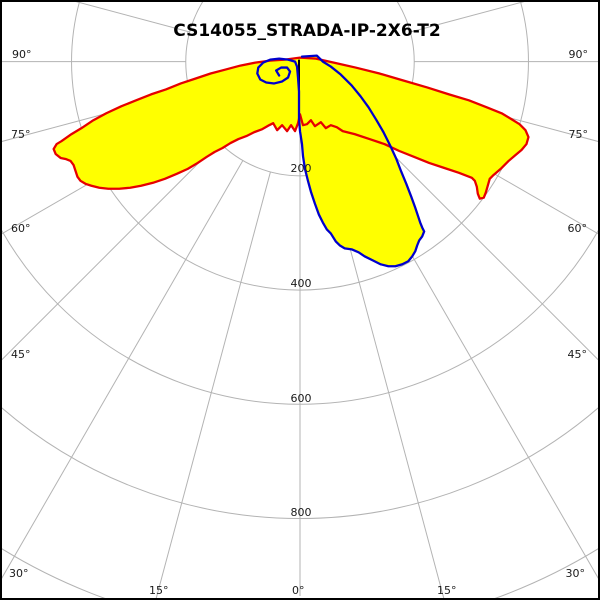 The width and height of the screenshot is (600, 600). I want to click on intensity-tick-label: 800, so click(301, 512).